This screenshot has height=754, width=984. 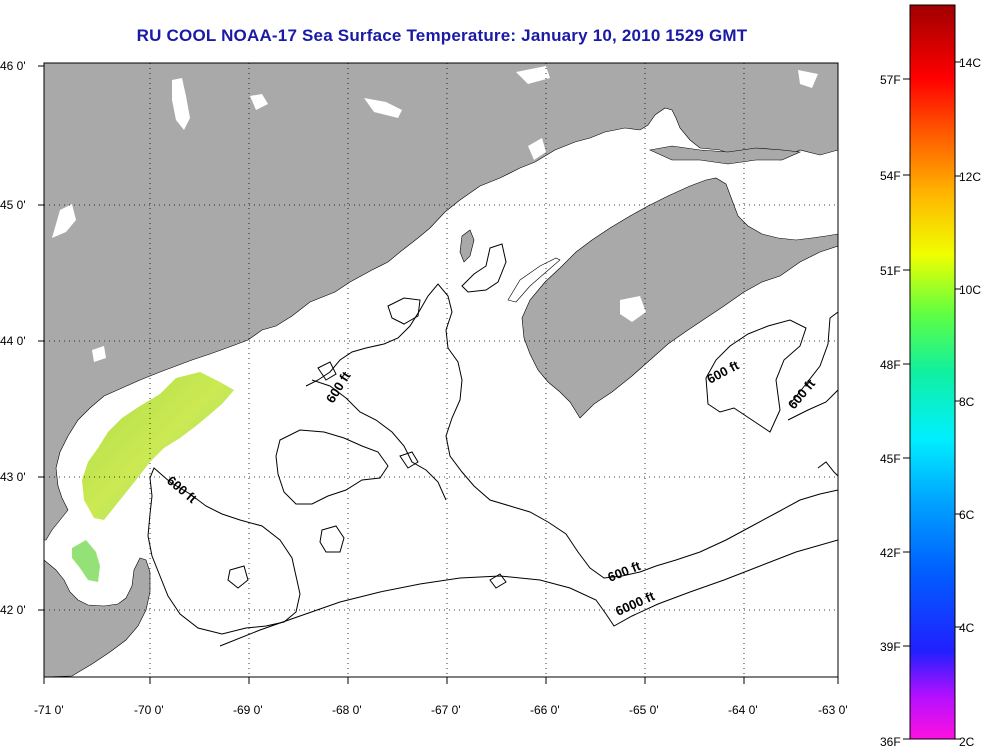 I want to click on colorbar-f-label: 45F, so click(x=890, y=459).